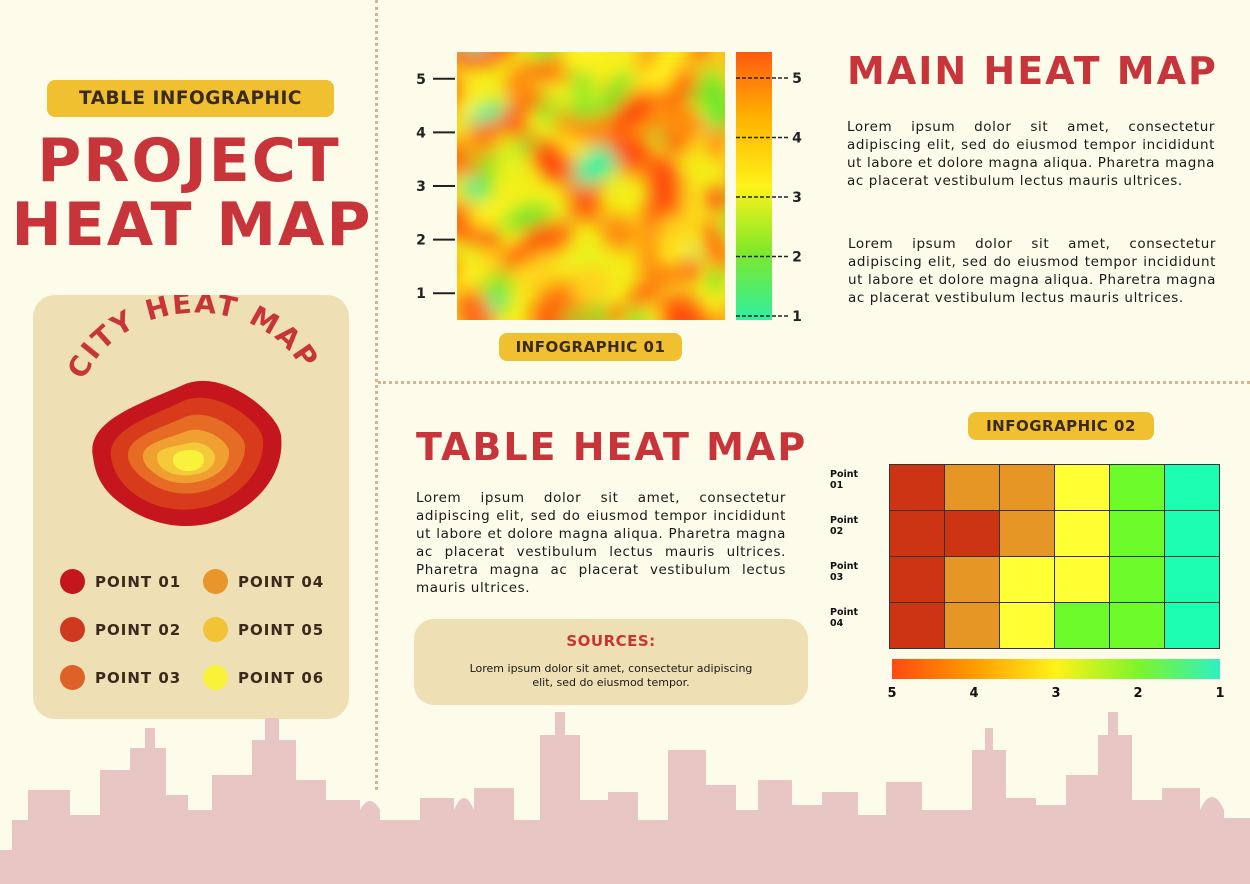 The image size is (1250, 884). What do you see at coordinates (1055, 693) in the screenshot?
I see `scale-tick-label: 3` at bounding box center [1055, 693].